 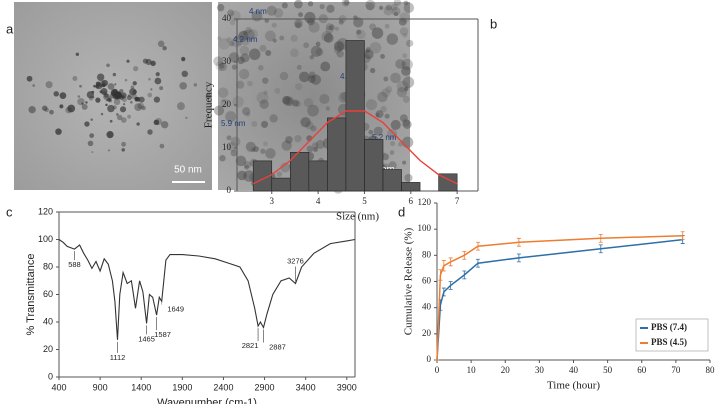 I want to click on x-tick-label: 1400, so click(x=141, y=387).